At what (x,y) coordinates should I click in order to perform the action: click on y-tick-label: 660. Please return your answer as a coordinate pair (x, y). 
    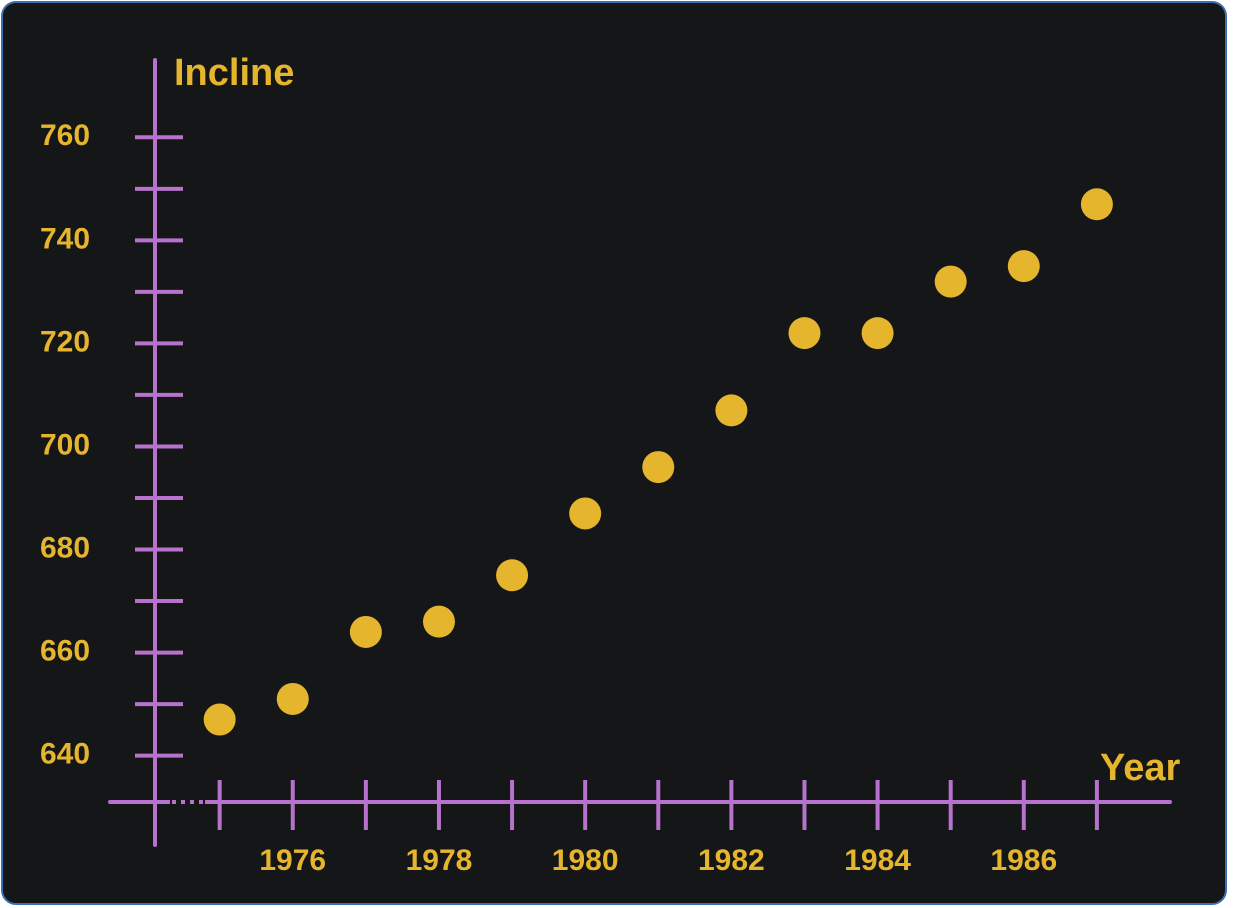
    Looking at the image, I should click on (65, 650).